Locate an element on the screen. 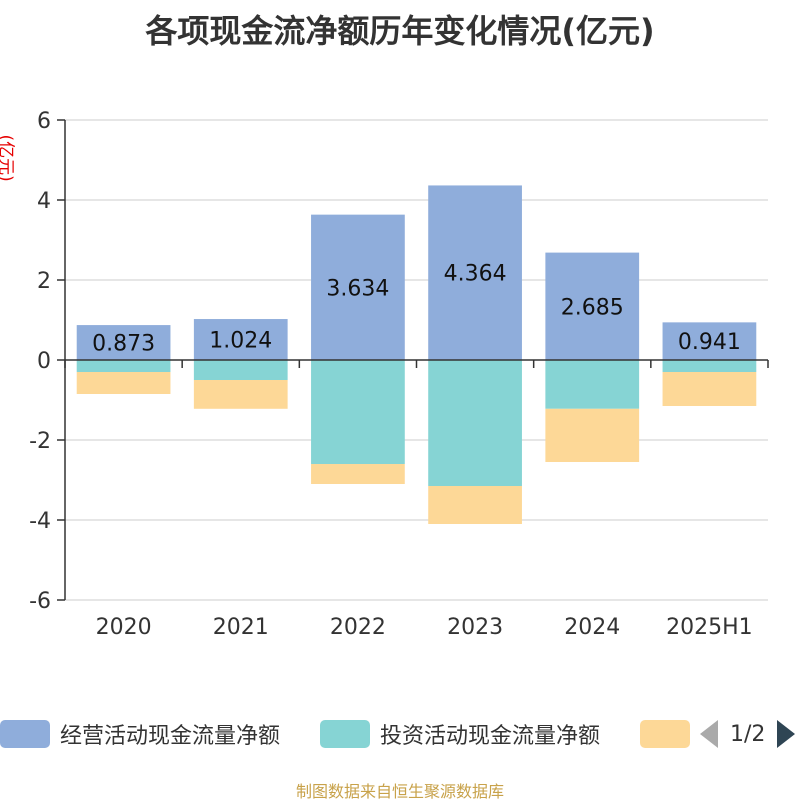 Image resolution: width=800 pixels, height=802 pixels. bar-data-label: 0.941 is located at coordinates (709, 342).